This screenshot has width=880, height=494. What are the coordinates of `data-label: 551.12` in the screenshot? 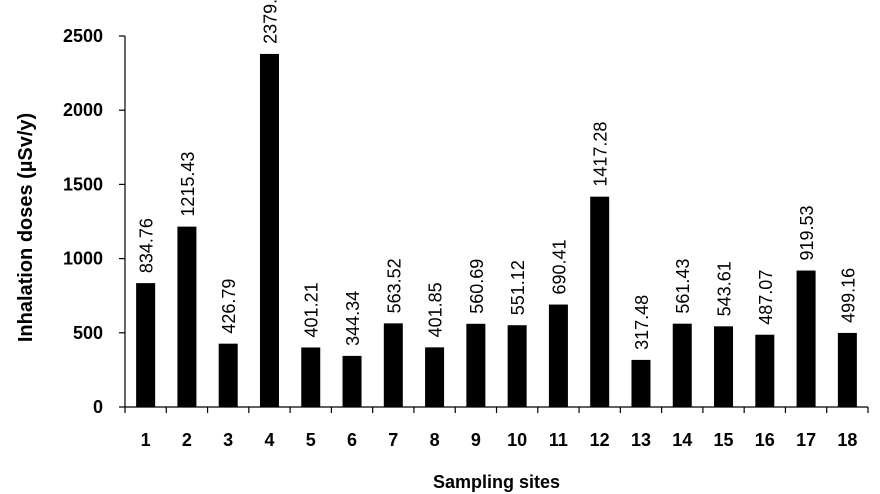 It's located at (518, 287).